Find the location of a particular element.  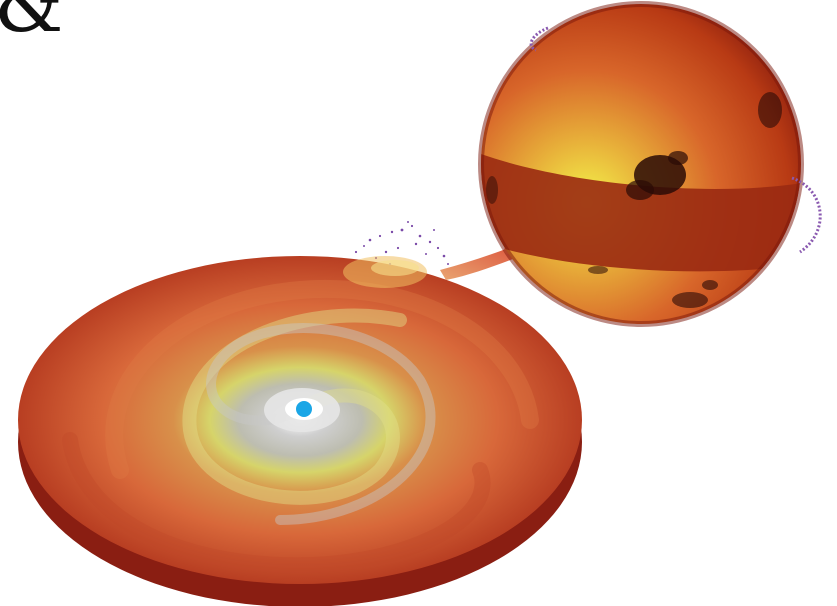

corner-glyph: & is located at coordinates (32, 25).